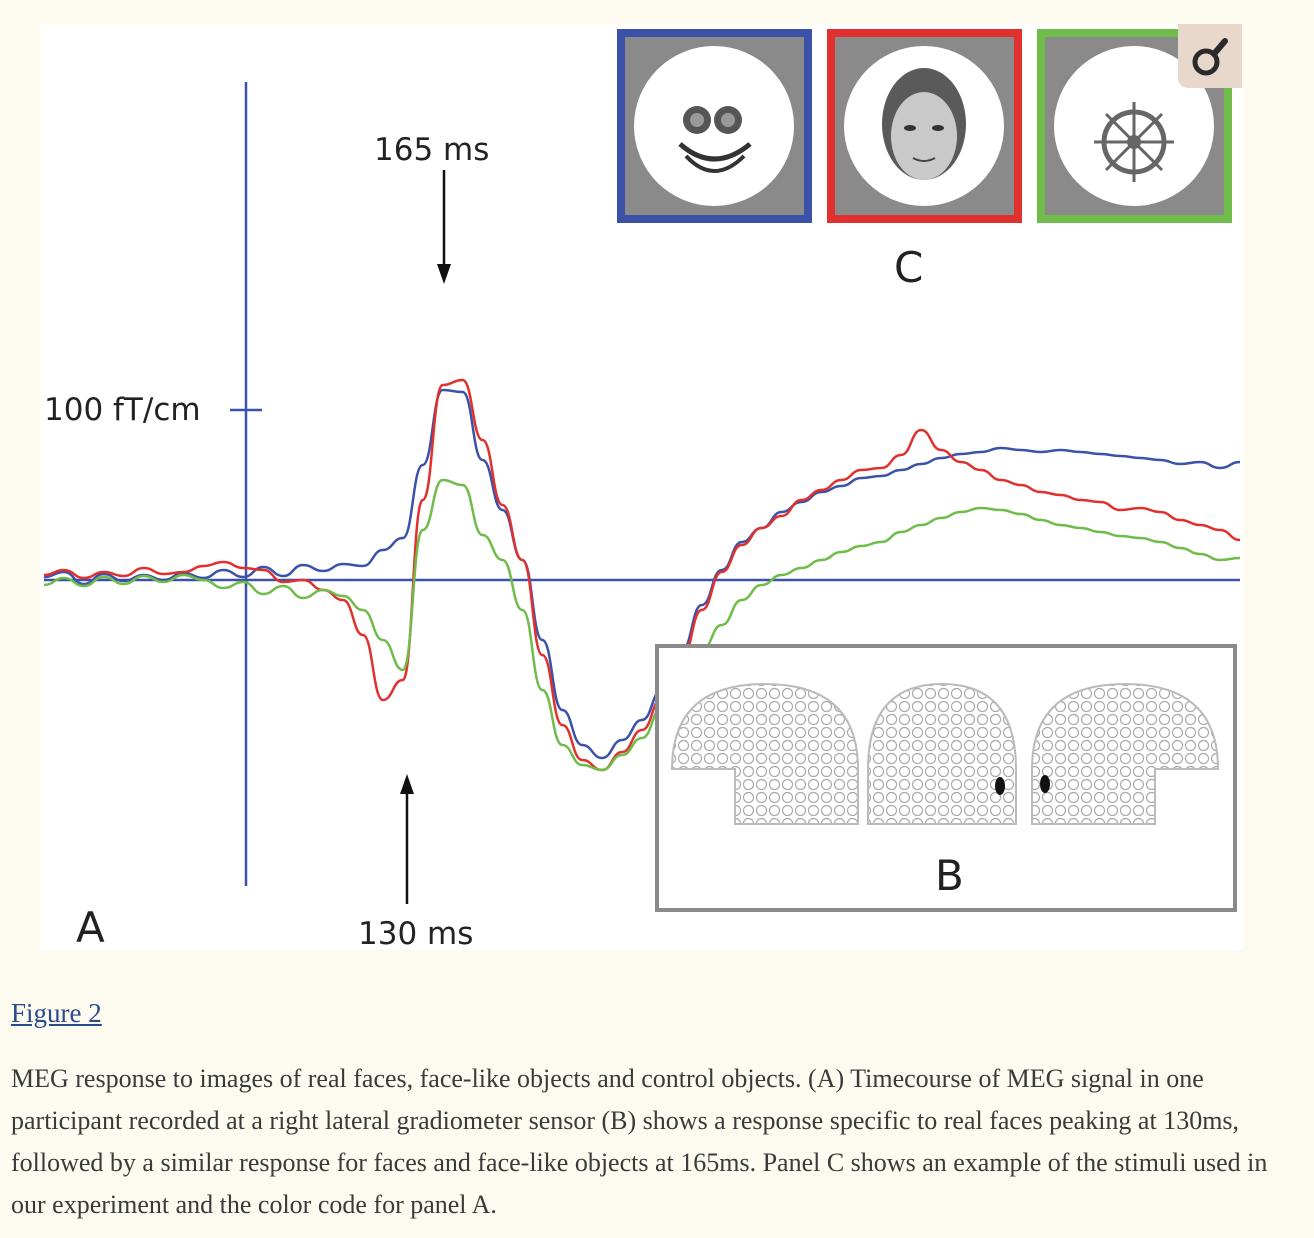 The height and width of the screenshot is (1238, 1314). I want to click on arrow-label-165: 165 ms, so click(431, 150).